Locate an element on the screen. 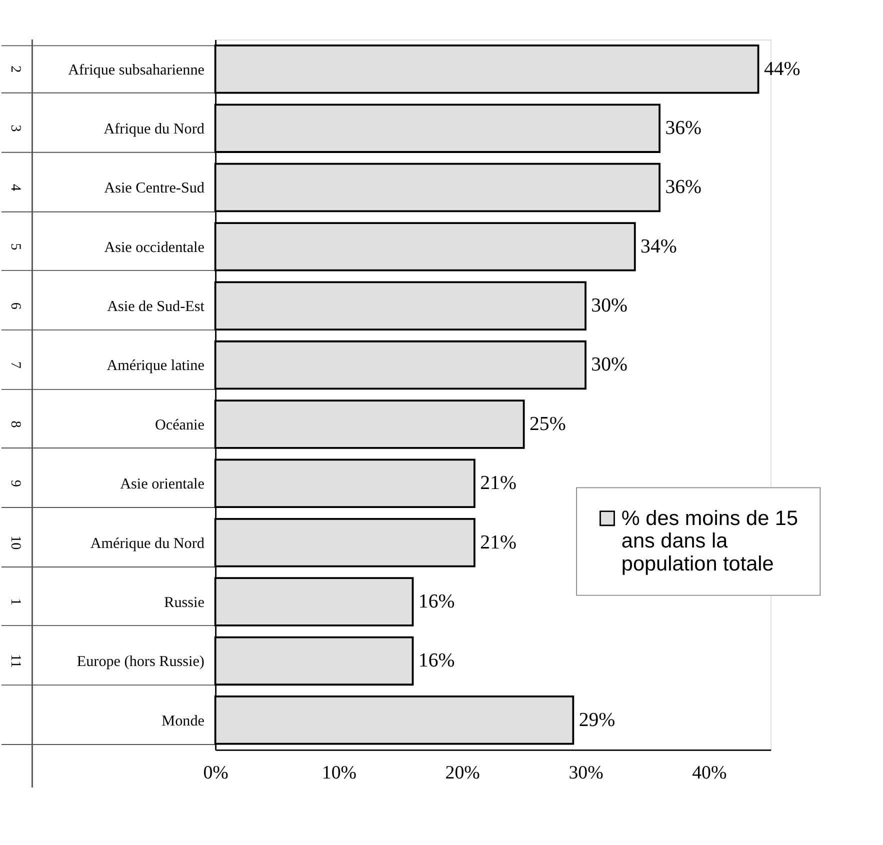 The width and height of the screenshot is (883, 845). x-tick-label: 0% is located at coordinates (216, 773).